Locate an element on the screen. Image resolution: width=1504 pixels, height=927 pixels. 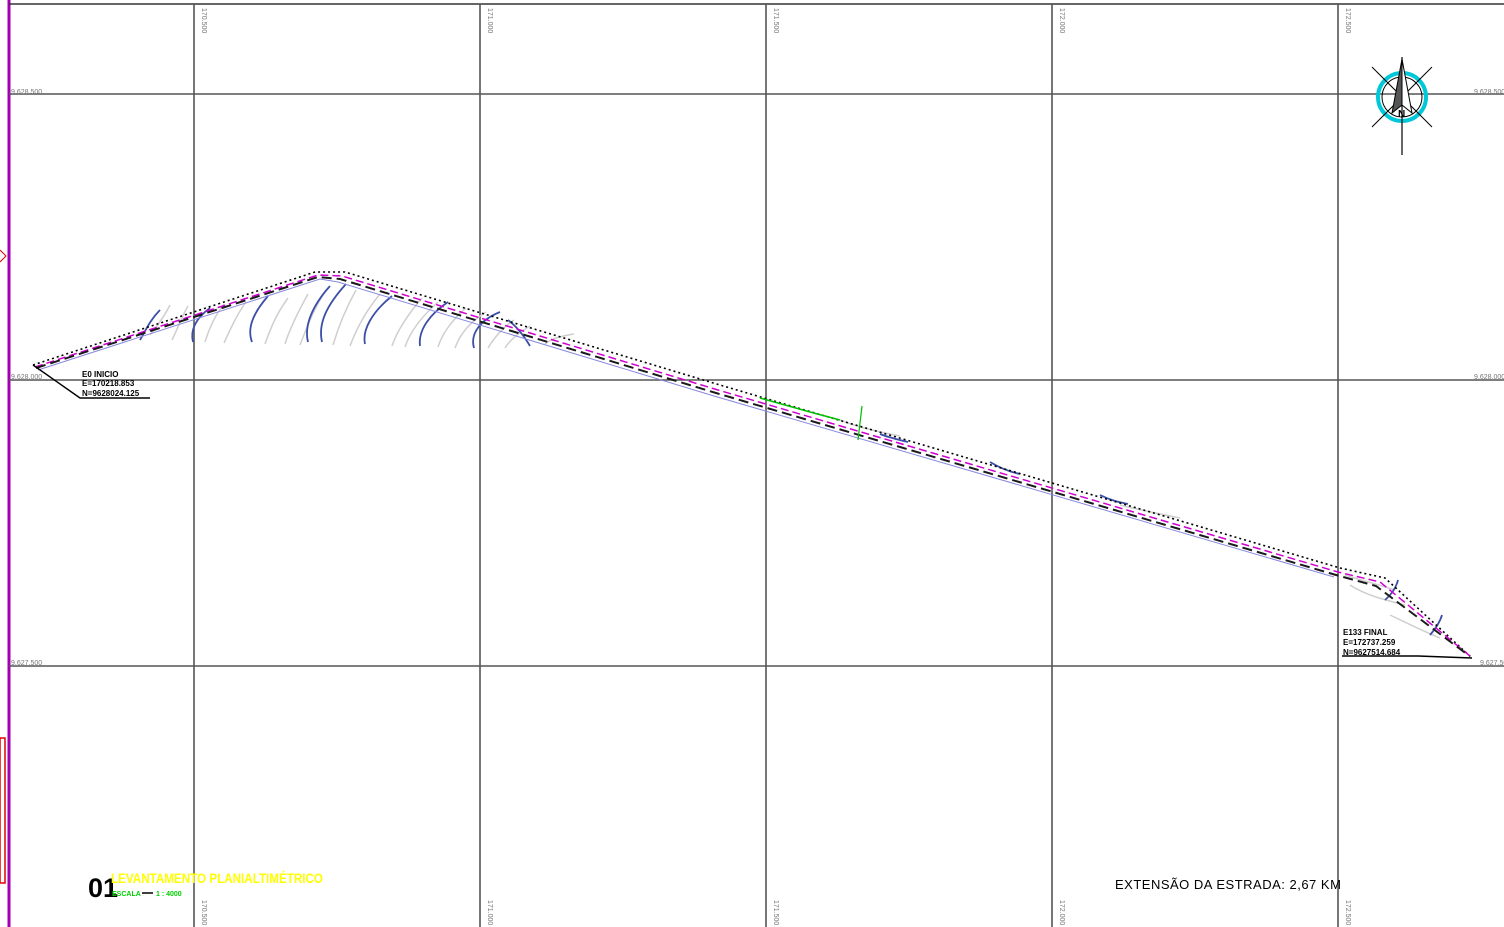
easting-labels-top: 170.500 171.000 171.500 172.000 172.500 is located at coordinates (775, 20).